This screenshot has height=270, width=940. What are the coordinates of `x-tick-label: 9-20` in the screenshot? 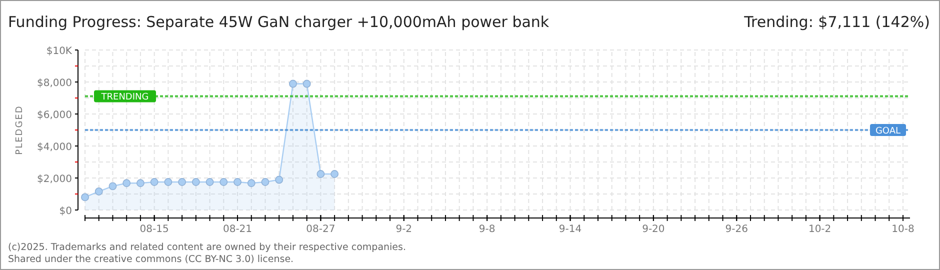 It's located at (653, 229).